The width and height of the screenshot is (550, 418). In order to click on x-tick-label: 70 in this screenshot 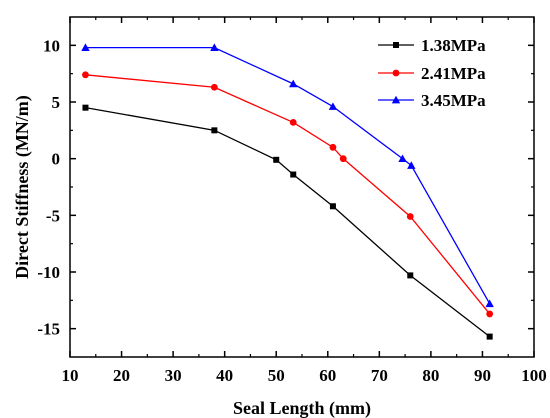, I will do `click(379, 375)`.